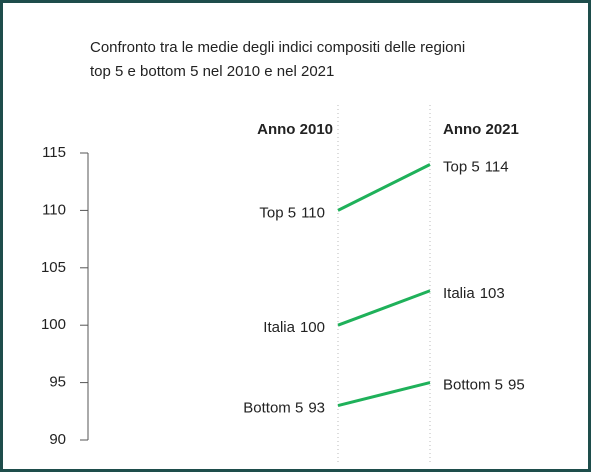  Describe the element at coordinates (497, 166) in the screenshot. I see `value-label: 114` at that location.